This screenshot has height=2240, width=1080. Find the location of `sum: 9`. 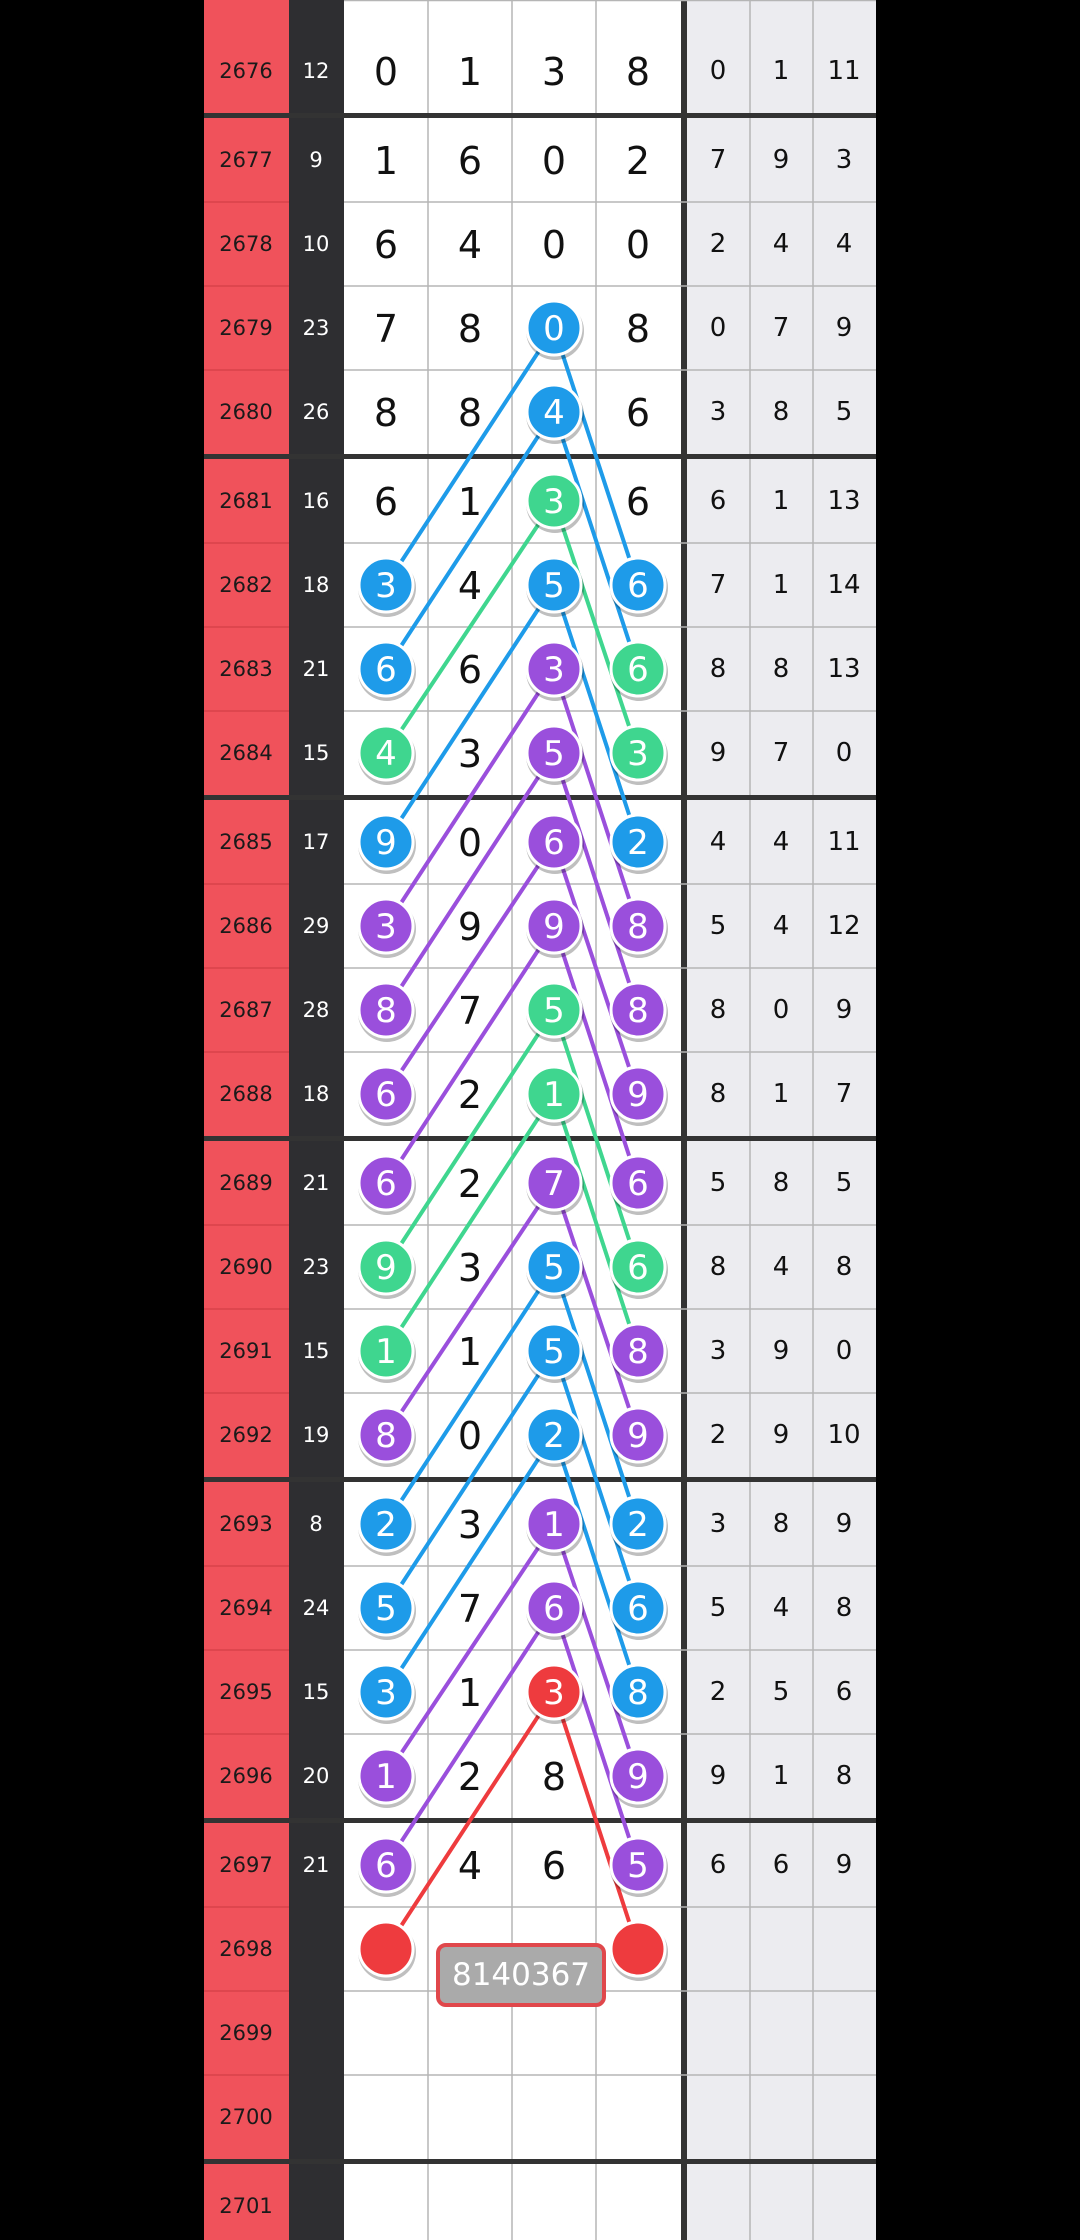

sum: 9 is located at coordinates (315, 160).